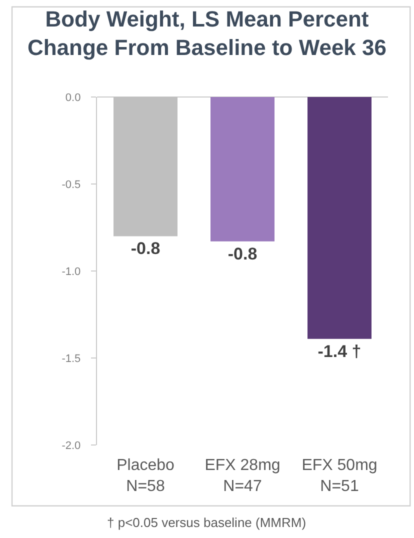  What do you see at coordinates (71, 184) in the screenshot?
I see `y-tick-label: -0.5` at bounding box center [71, 184].